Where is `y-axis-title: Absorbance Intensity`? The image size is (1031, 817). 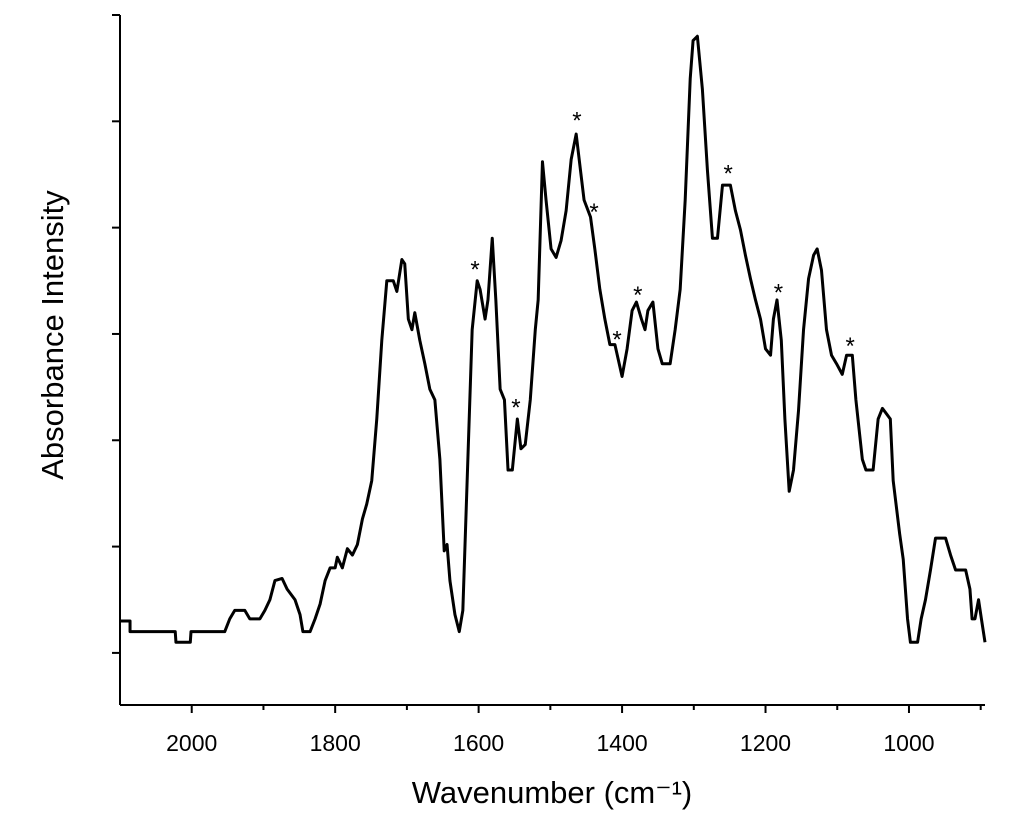
y-axis-title: Absorbance Intensity is located at coordinates (52, 335).